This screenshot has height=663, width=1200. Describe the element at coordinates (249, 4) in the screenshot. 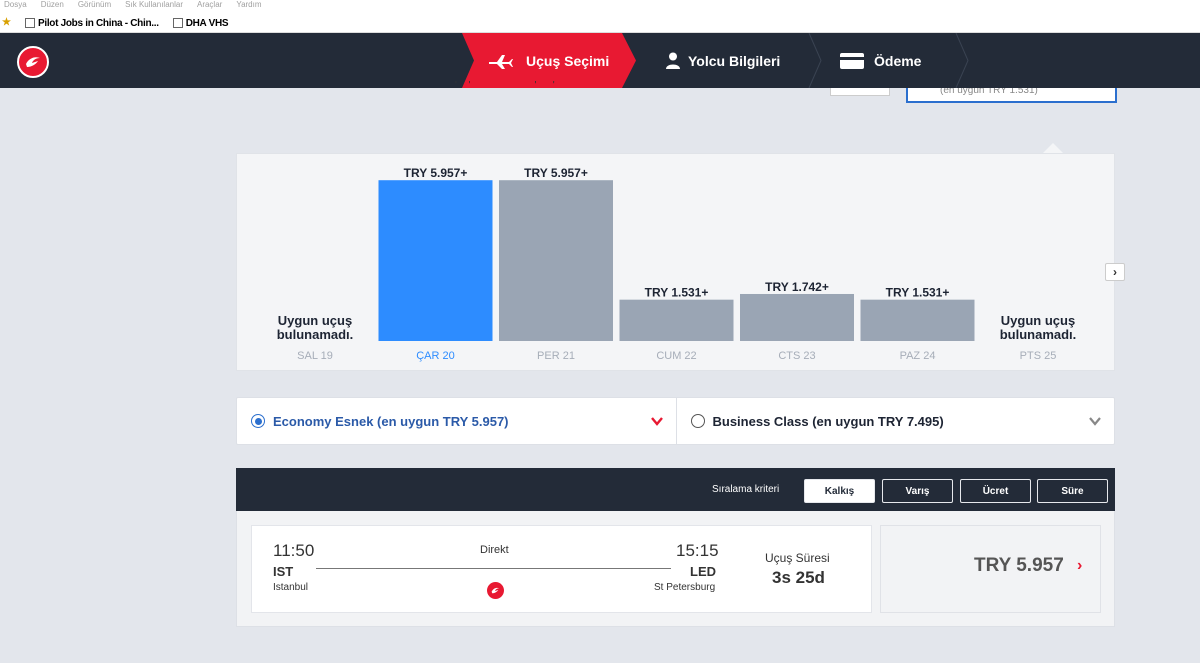

I see `menu-help: Yardım` at that location.